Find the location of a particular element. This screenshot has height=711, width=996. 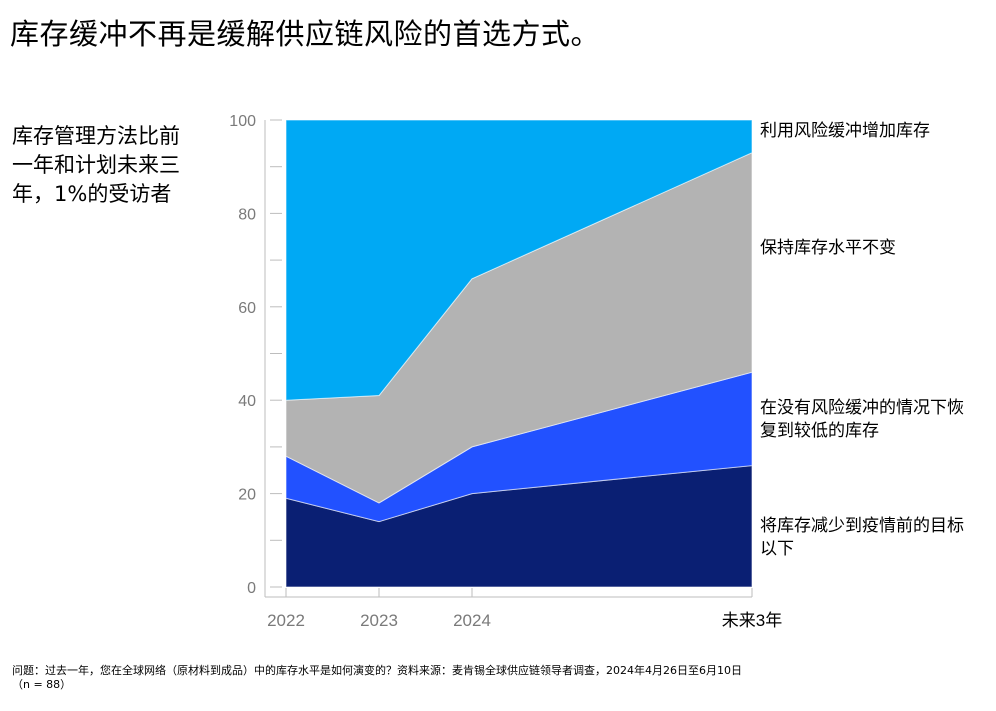

series-label-recover-lower: 在没有风险缓冲的情况下恢复到较低的库存 is located at coordinates (862, 419).